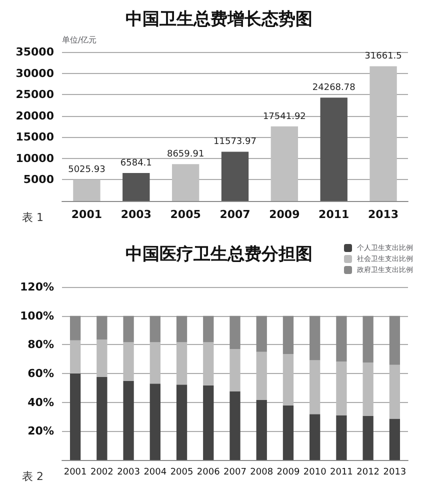 This screenshot has width=438, height=494. What do you see at coordinates (41, 431) in the screenshot?
I see `y-tick-label: 20%` at bounding box center [41, 431].